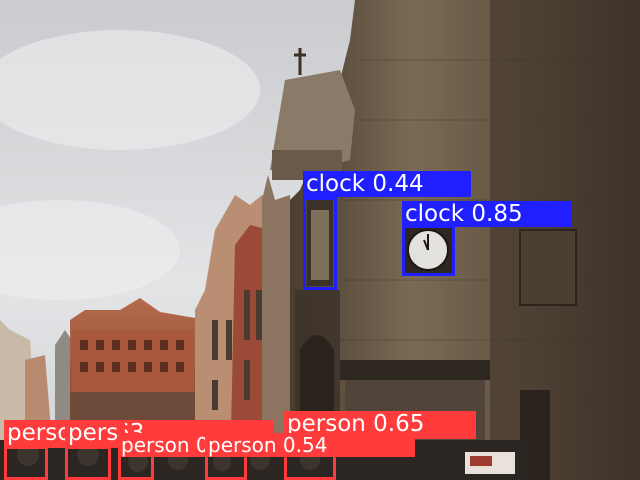 This screenshot has width=640, height=480. What do you see at coordinates (310, 445) in the screenshot?
I see `person-detection-label: person 0.54` at bounding box center [310, 445].